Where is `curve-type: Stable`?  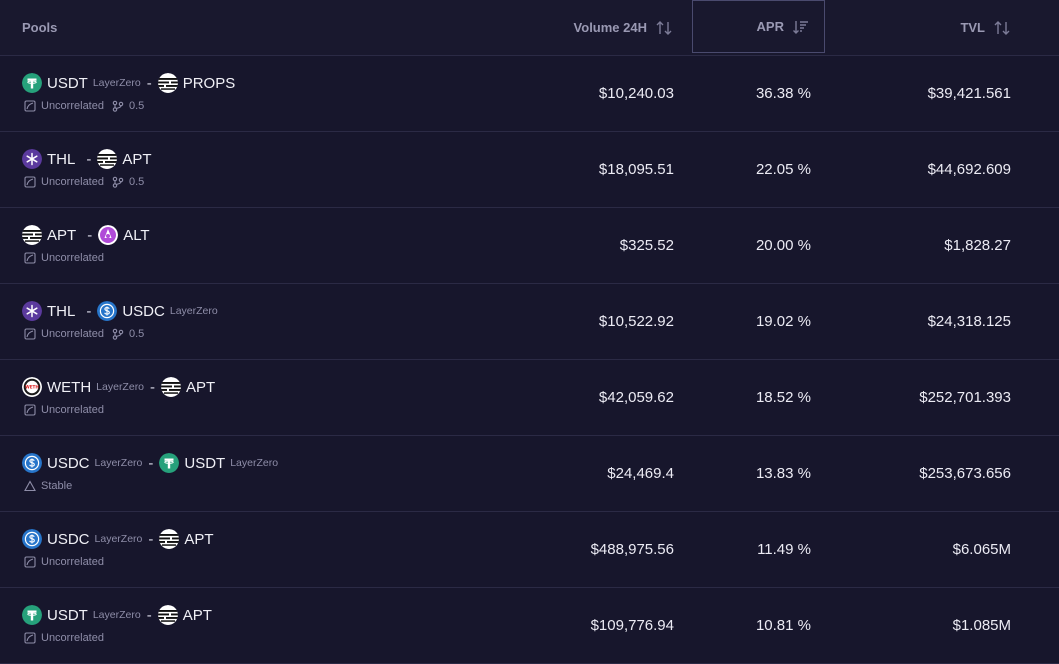 curve-type: Stable is located at coordinates (57, 486).